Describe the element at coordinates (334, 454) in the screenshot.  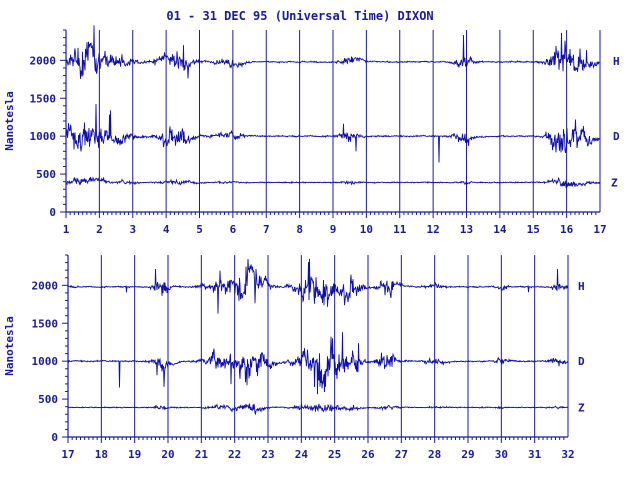
I see `x-tick-label: 25` at that location.